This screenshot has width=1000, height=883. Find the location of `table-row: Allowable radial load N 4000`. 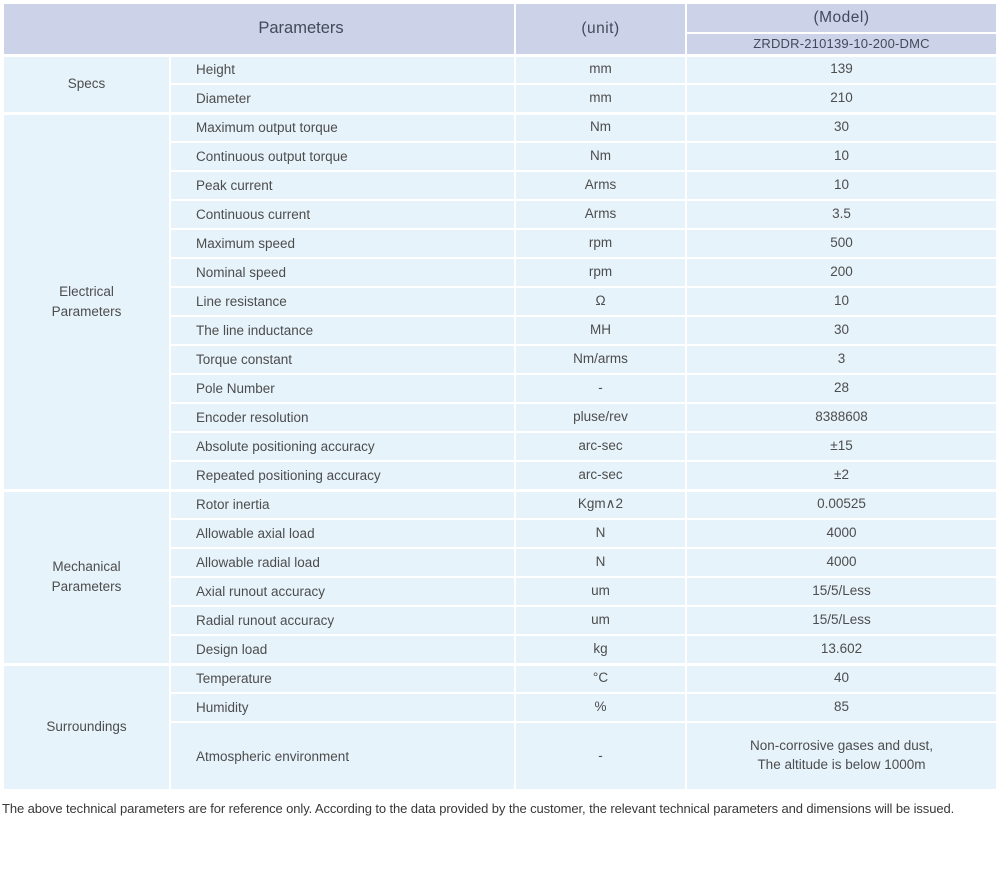

table-row: Allowable radial load N 4000 is located at coordinates (500, 562).